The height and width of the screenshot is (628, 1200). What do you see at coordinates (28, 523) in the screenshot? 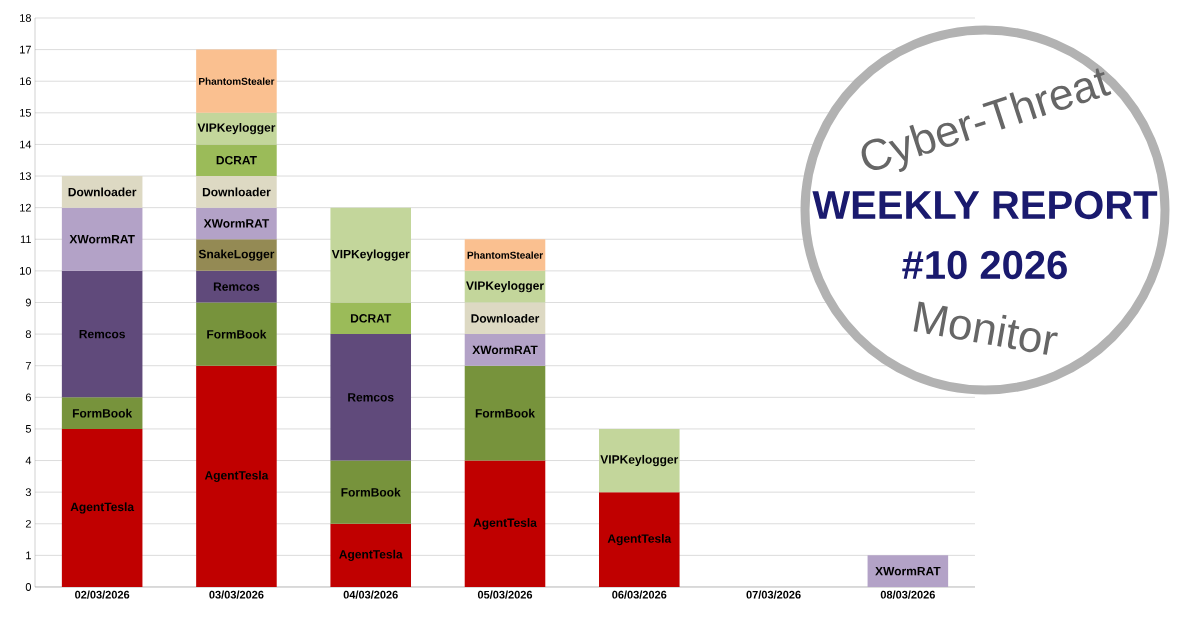
I see `y-tick-label: 2` at bounding box center [28, 523].